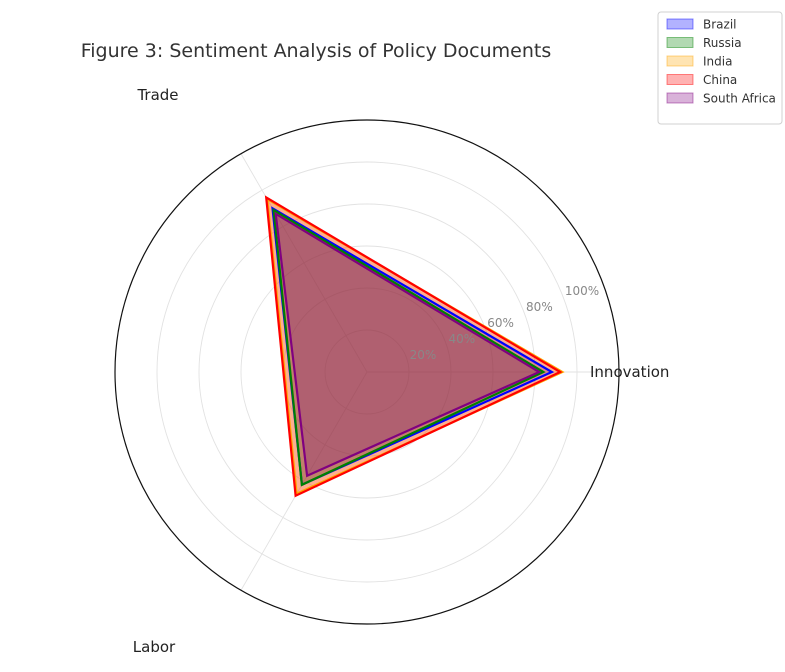 This screenshot has width=785, height=672. What do you see at coordinates (304, 481) in the screenshot?
I see `spoke-labor` at bounding box center [304, 481].